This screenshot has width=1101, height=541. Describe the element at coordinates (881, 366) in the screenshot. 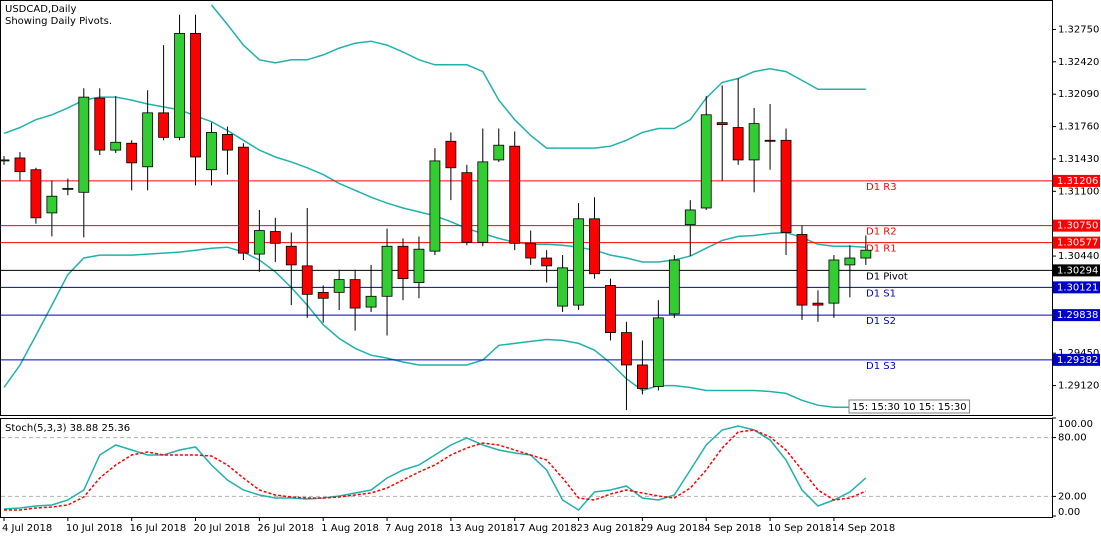

I see `pivot-label: D1 S3` at that location.